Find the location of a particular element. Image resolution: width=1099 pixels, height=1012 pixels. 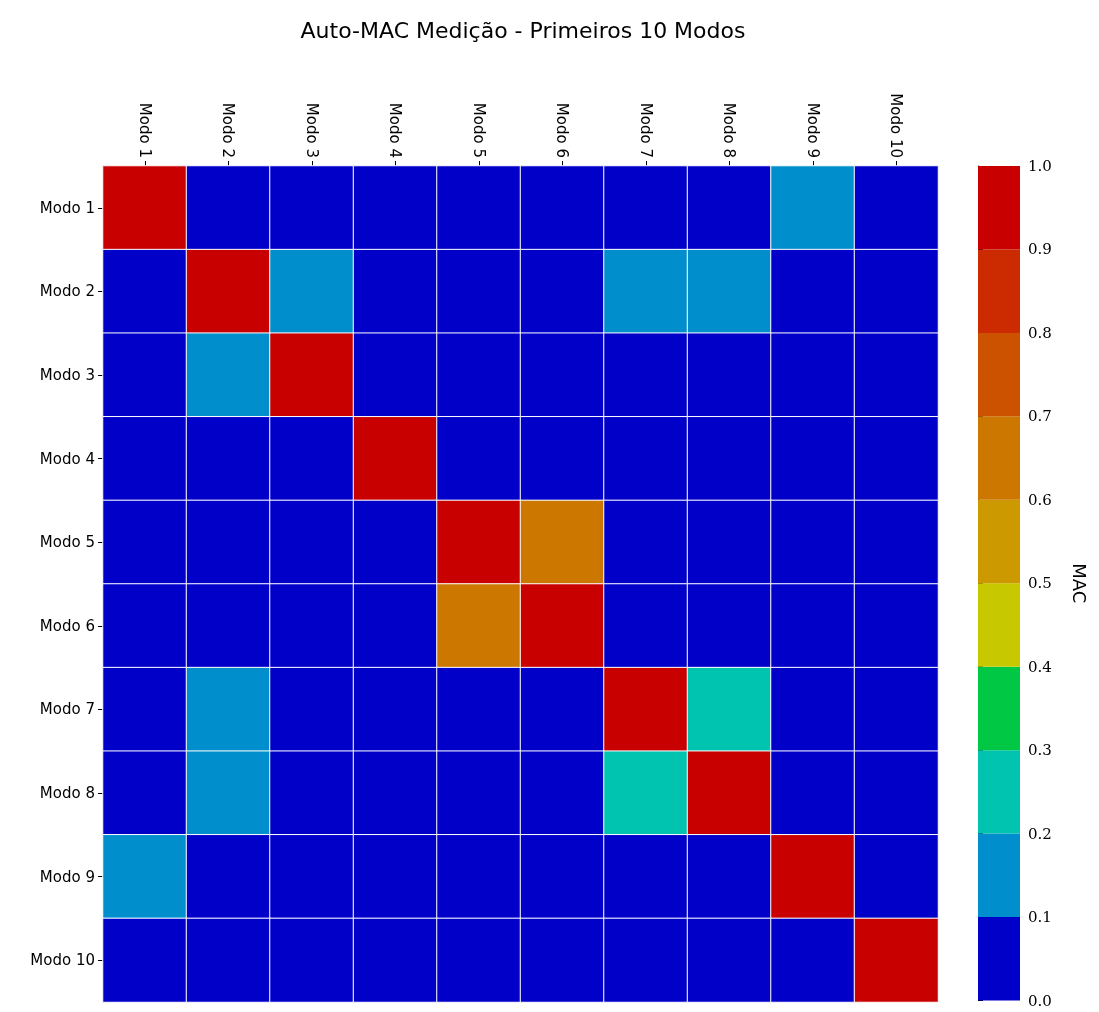

color-bar-label: 0.4 is located at coordinates (1040, 666).